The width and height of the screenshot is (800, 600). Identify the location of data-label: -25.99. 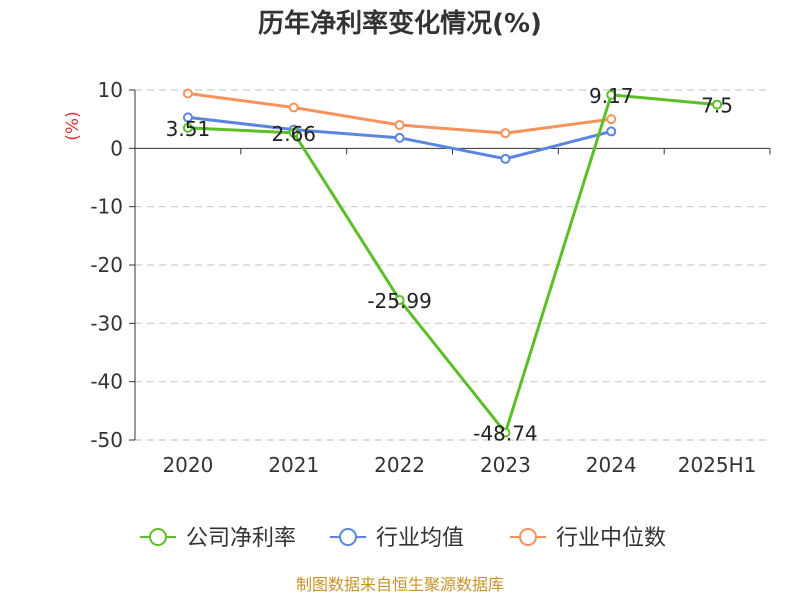
(399, 301).